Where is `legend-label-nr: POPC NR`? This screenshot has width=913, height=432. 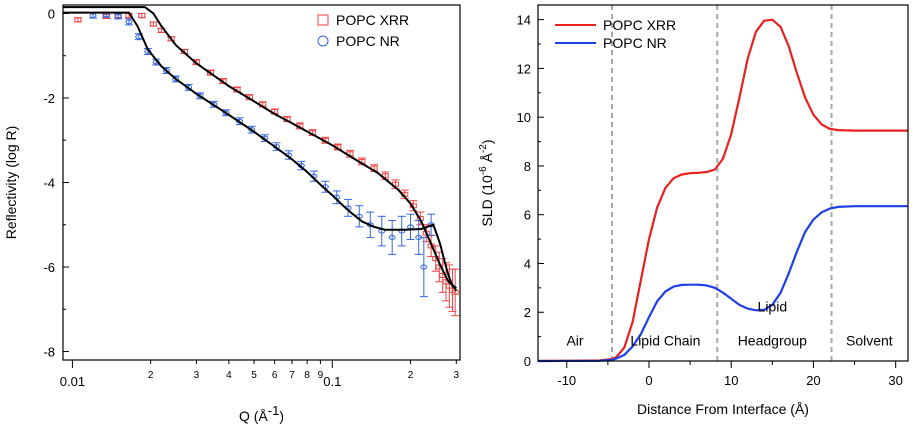 legend-label-nr: POPC NR is located at coordinates (368, 41).